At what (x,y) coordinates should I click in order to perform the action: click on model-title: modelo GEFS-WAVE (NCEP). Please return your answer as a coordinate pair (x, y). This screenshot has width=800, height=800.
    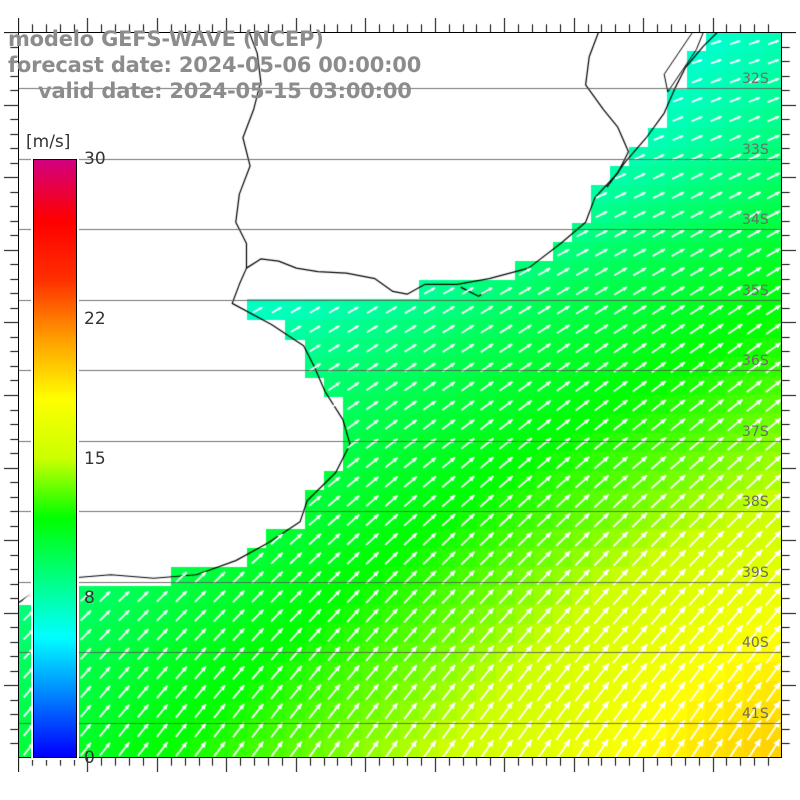
    Looking at the image, I should click on (166, 39).